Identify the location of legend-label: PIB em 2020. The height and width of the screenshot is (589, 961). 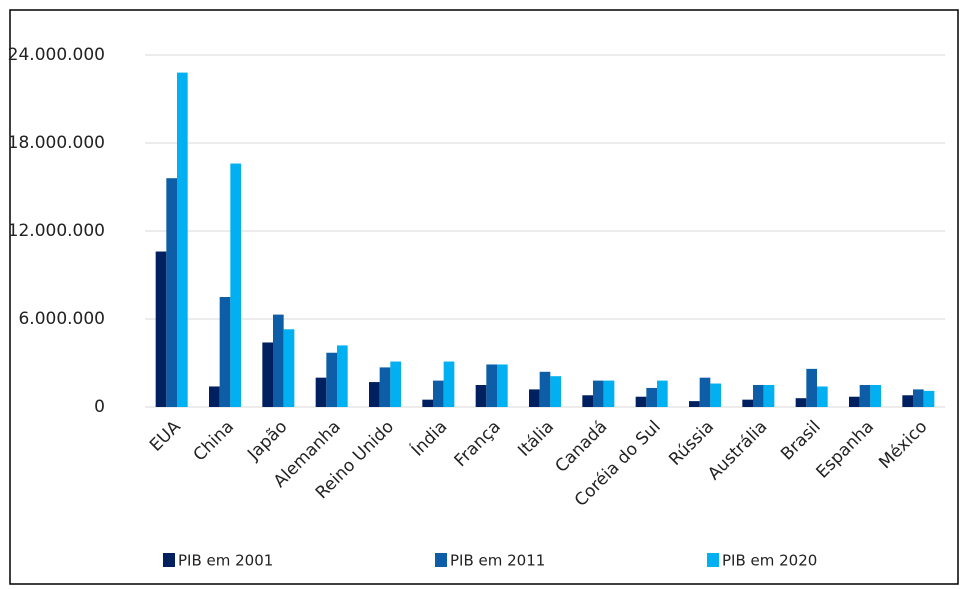
(769, 561).